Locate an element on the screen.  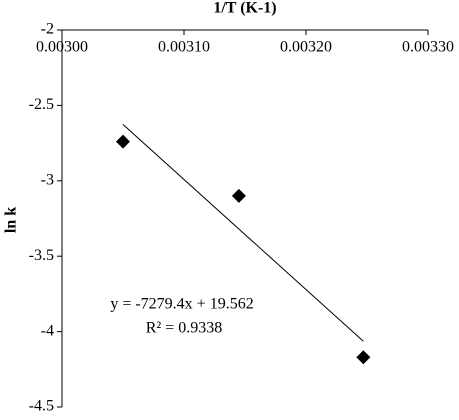
x-tick-label: 0.00310 is located at coordinates (184, 47).